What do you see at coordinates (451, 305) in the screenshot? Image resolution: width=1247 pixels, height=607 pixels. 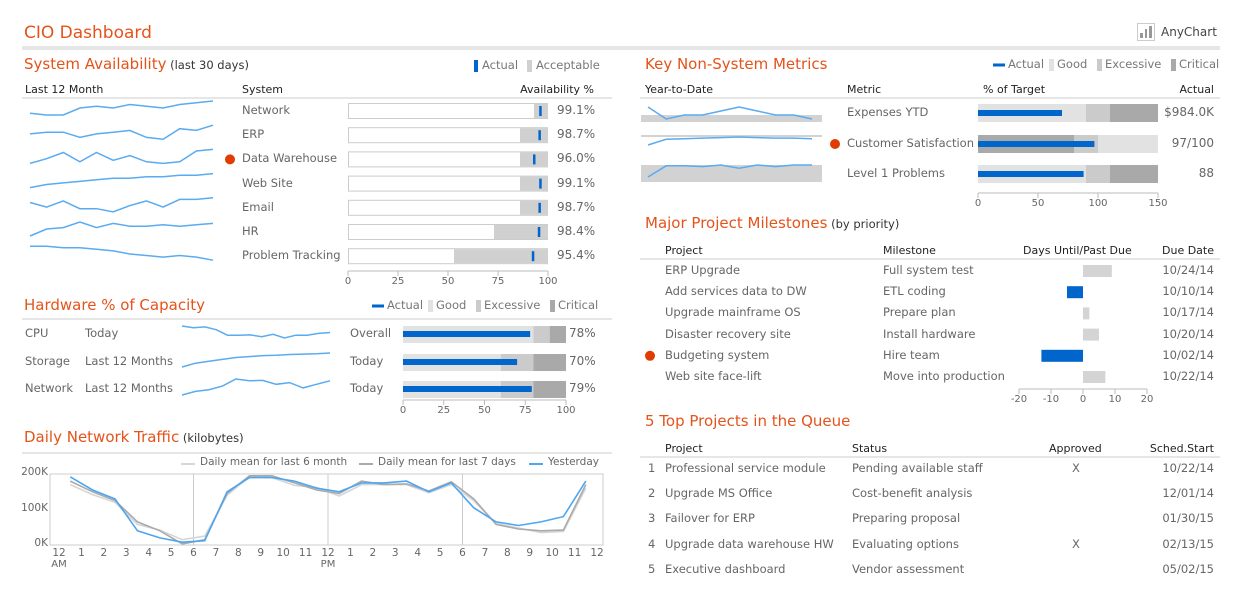 I see `legend-label: Good` at bounding box center [451, 305].